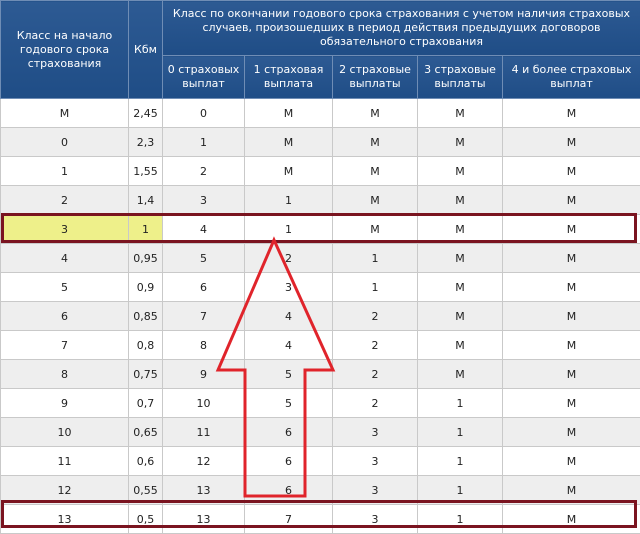  I want to click on cell-class-start: 9, so click(65, 403).